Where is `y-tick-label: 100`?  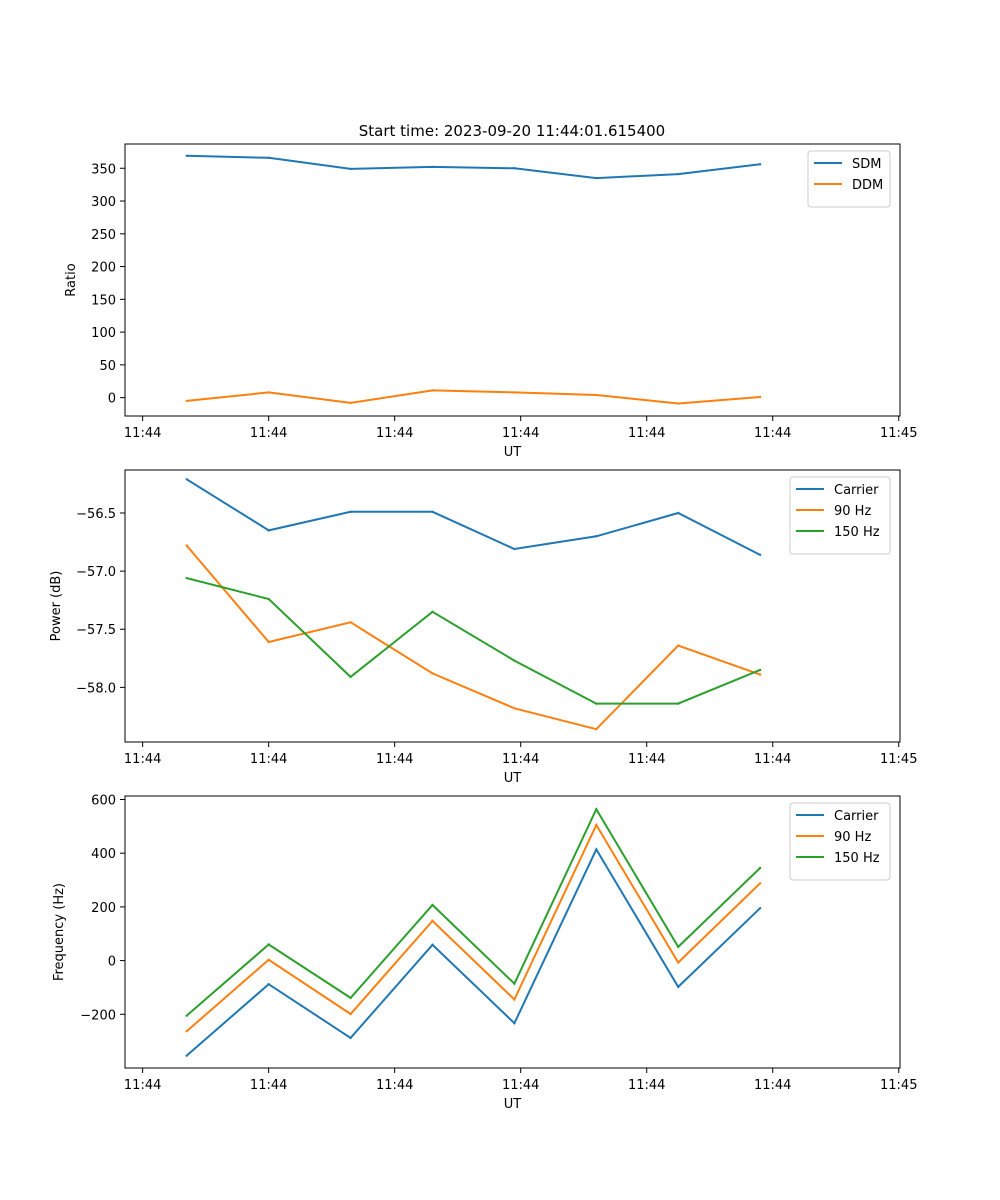
y-tick-label: 100 is located at coordinates (103, 333).